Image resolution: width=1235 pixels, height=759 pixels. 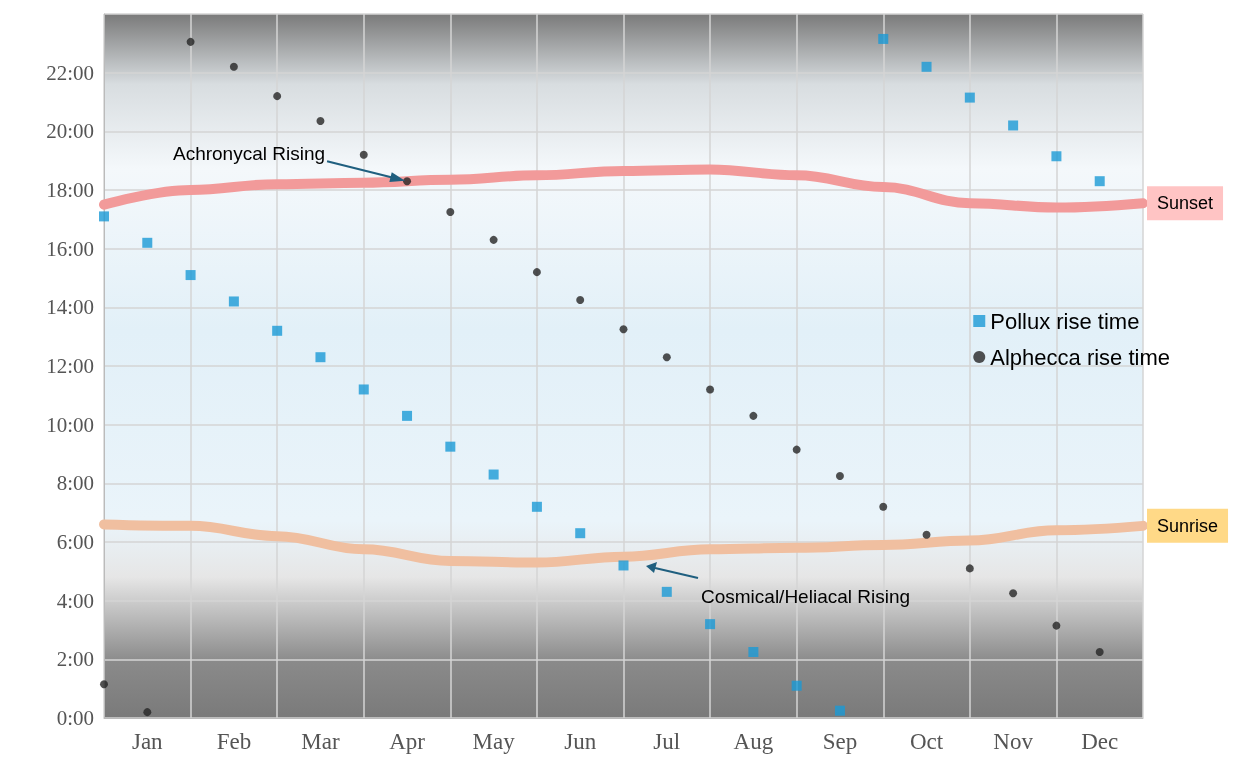 What do you see at coordinates (1100, 741) in the screenshot?
I see `x-tick-label: Dec` at bounding box center [1100, 741].